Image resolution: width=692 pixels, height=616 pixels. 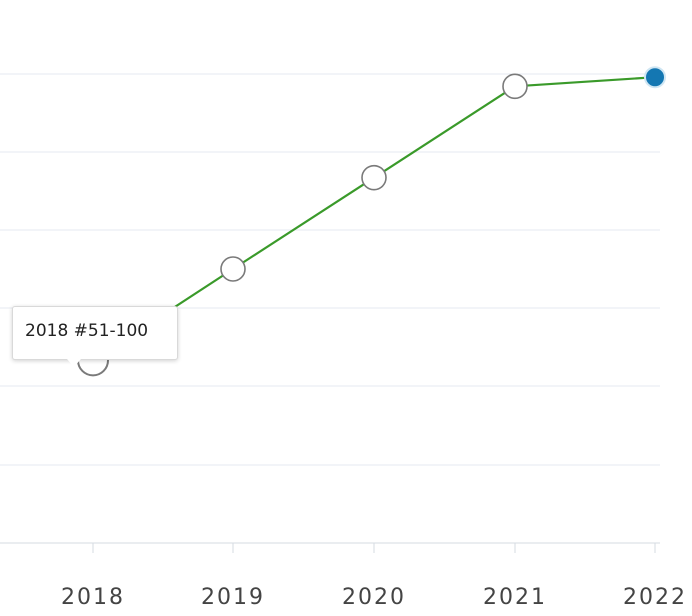 What do you see at coordinates (87, 331) in the screenshot?
I see `tooltip-text: 2018 #51-100` at bounding box center [87, 331].